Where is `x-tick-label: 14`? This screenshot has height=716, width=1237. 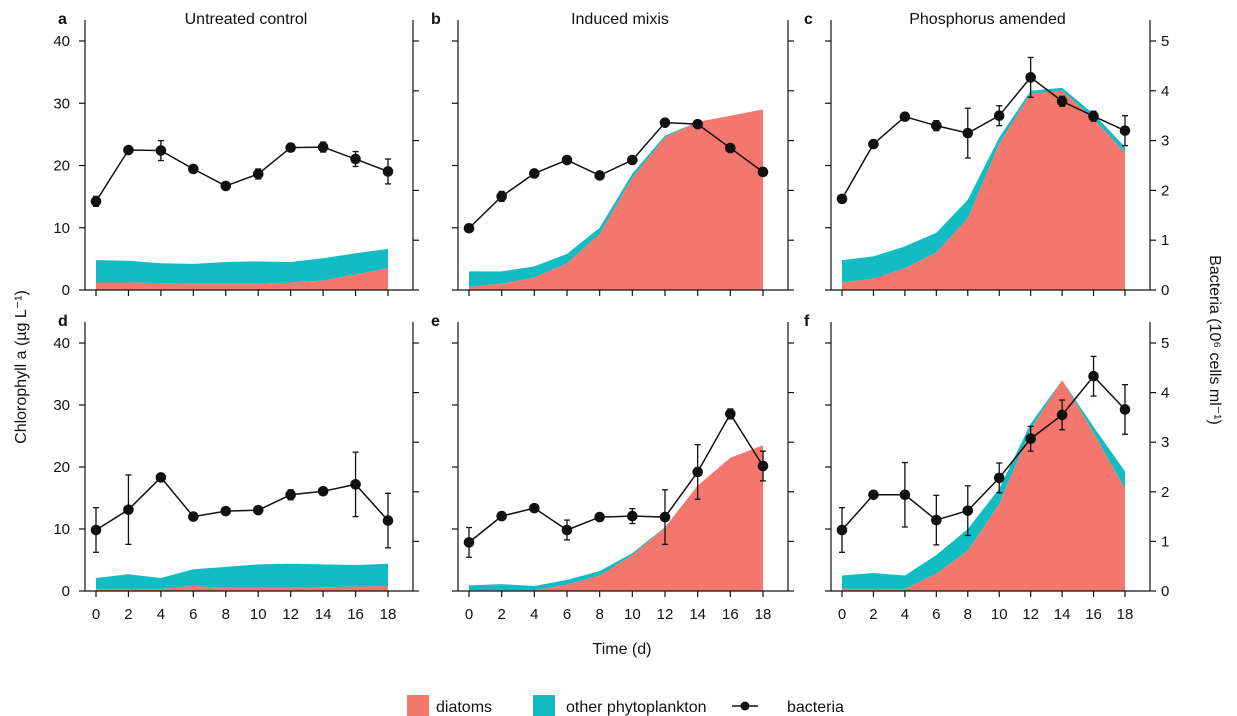
x-tick-label: 14 is located at coordinates (323, 614).